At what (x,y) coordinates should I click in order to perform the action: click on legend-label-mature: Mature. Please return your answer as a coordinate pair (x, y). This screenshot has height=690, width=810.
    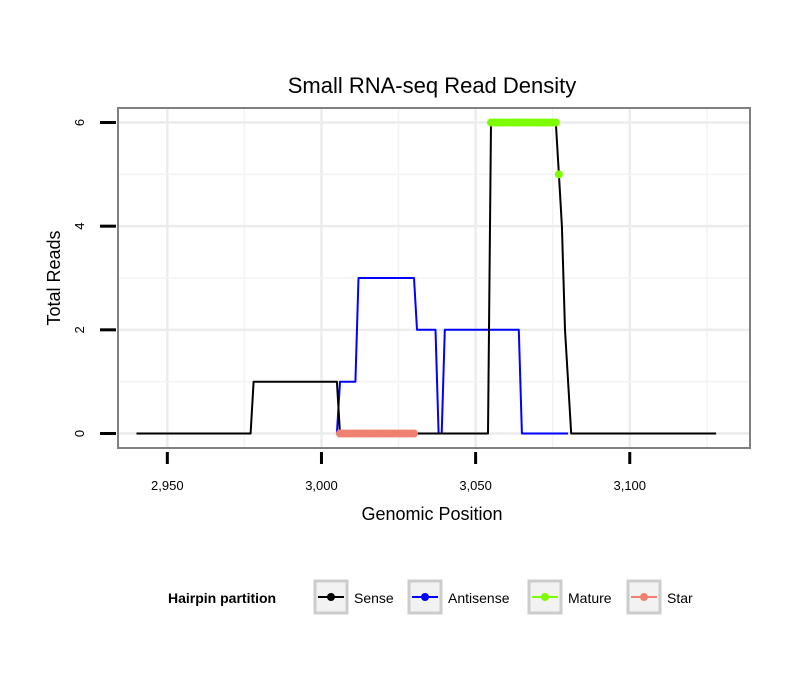
    Looking at the image, I should click on (590, 598).